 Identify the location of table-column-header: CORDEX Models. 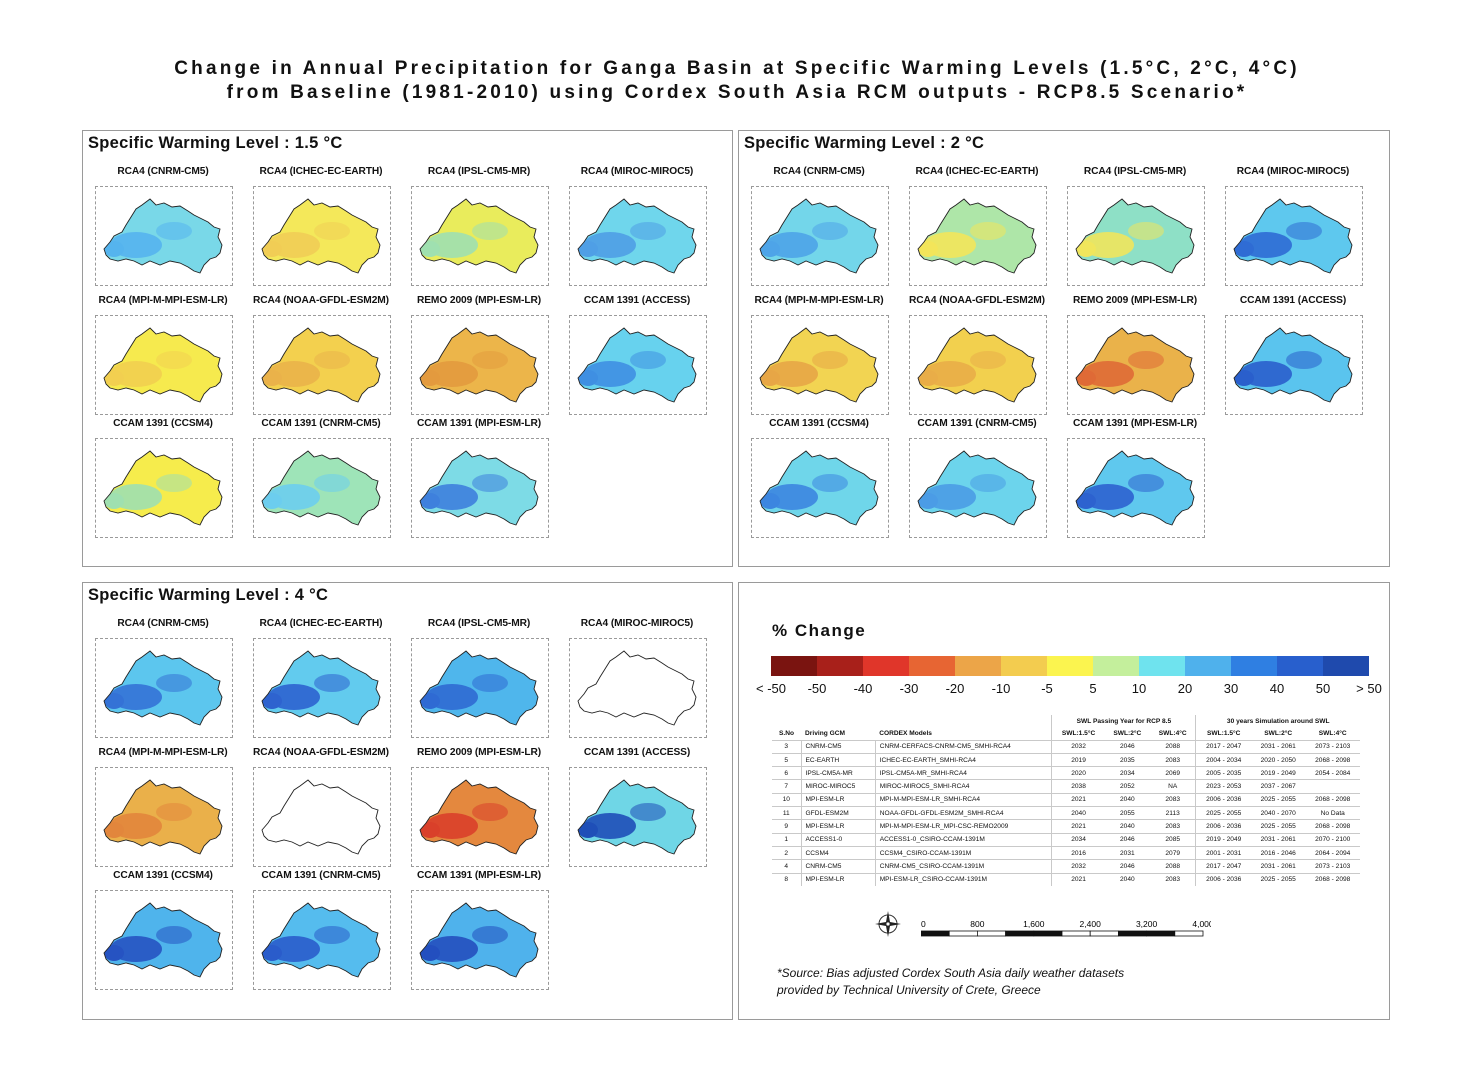
(905, 733).